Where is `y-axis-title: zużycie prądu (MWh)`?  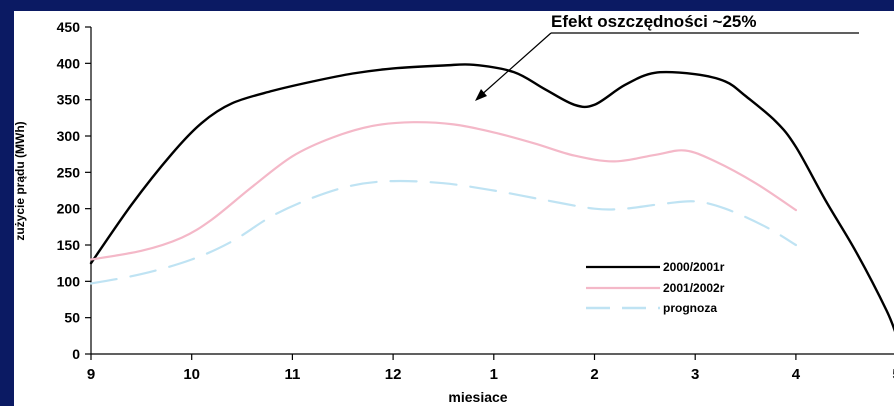
y-axis-title: zużycie prądu (MWh) is located at coordinates (20, 180).